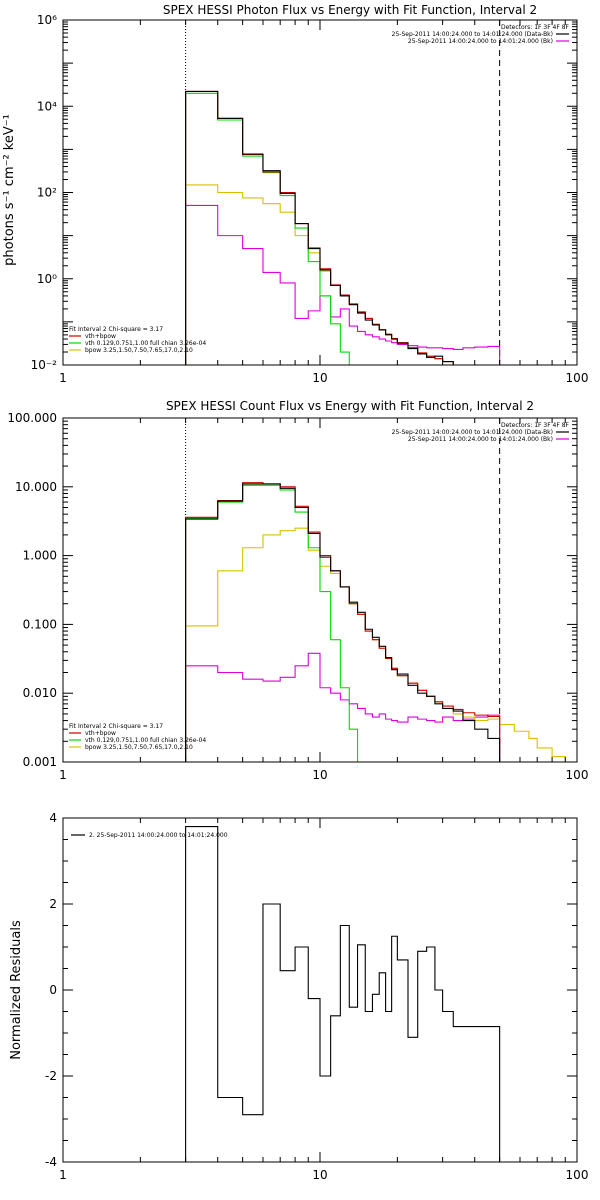  What do you see at coordinates (44, 365) in the screenshot?
I see `photon-y-tick-label: 10⁻²` at bounding box center [44, 365].